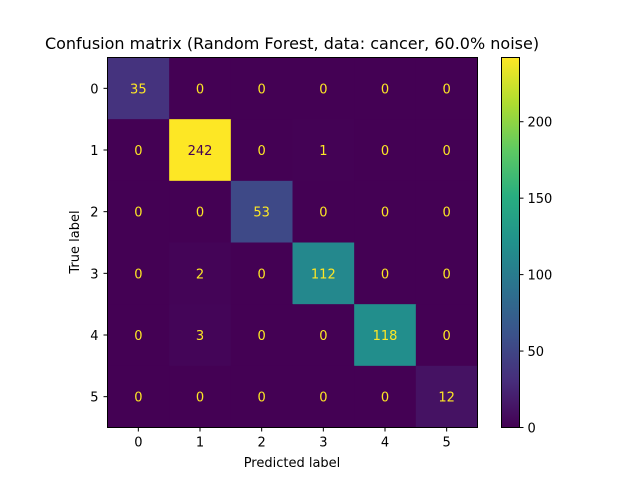 The width and height of the screenshot is (640, 480). I want to click on cell-value-label: 2, so click(200, 274).